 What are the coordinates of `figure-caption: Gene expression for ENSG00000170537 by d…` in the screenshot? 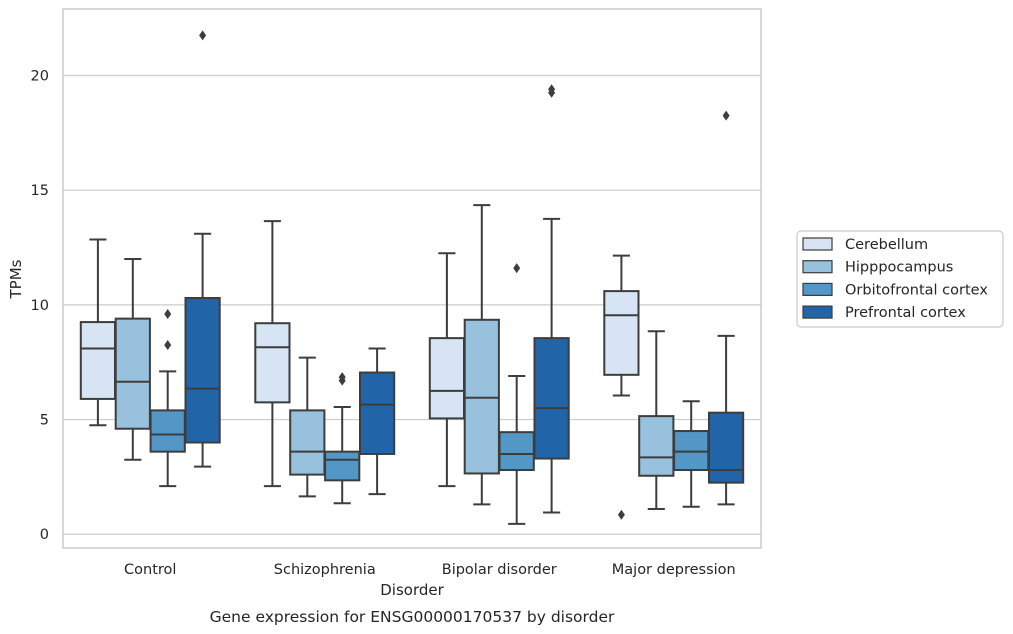 It's located at (412, 617).